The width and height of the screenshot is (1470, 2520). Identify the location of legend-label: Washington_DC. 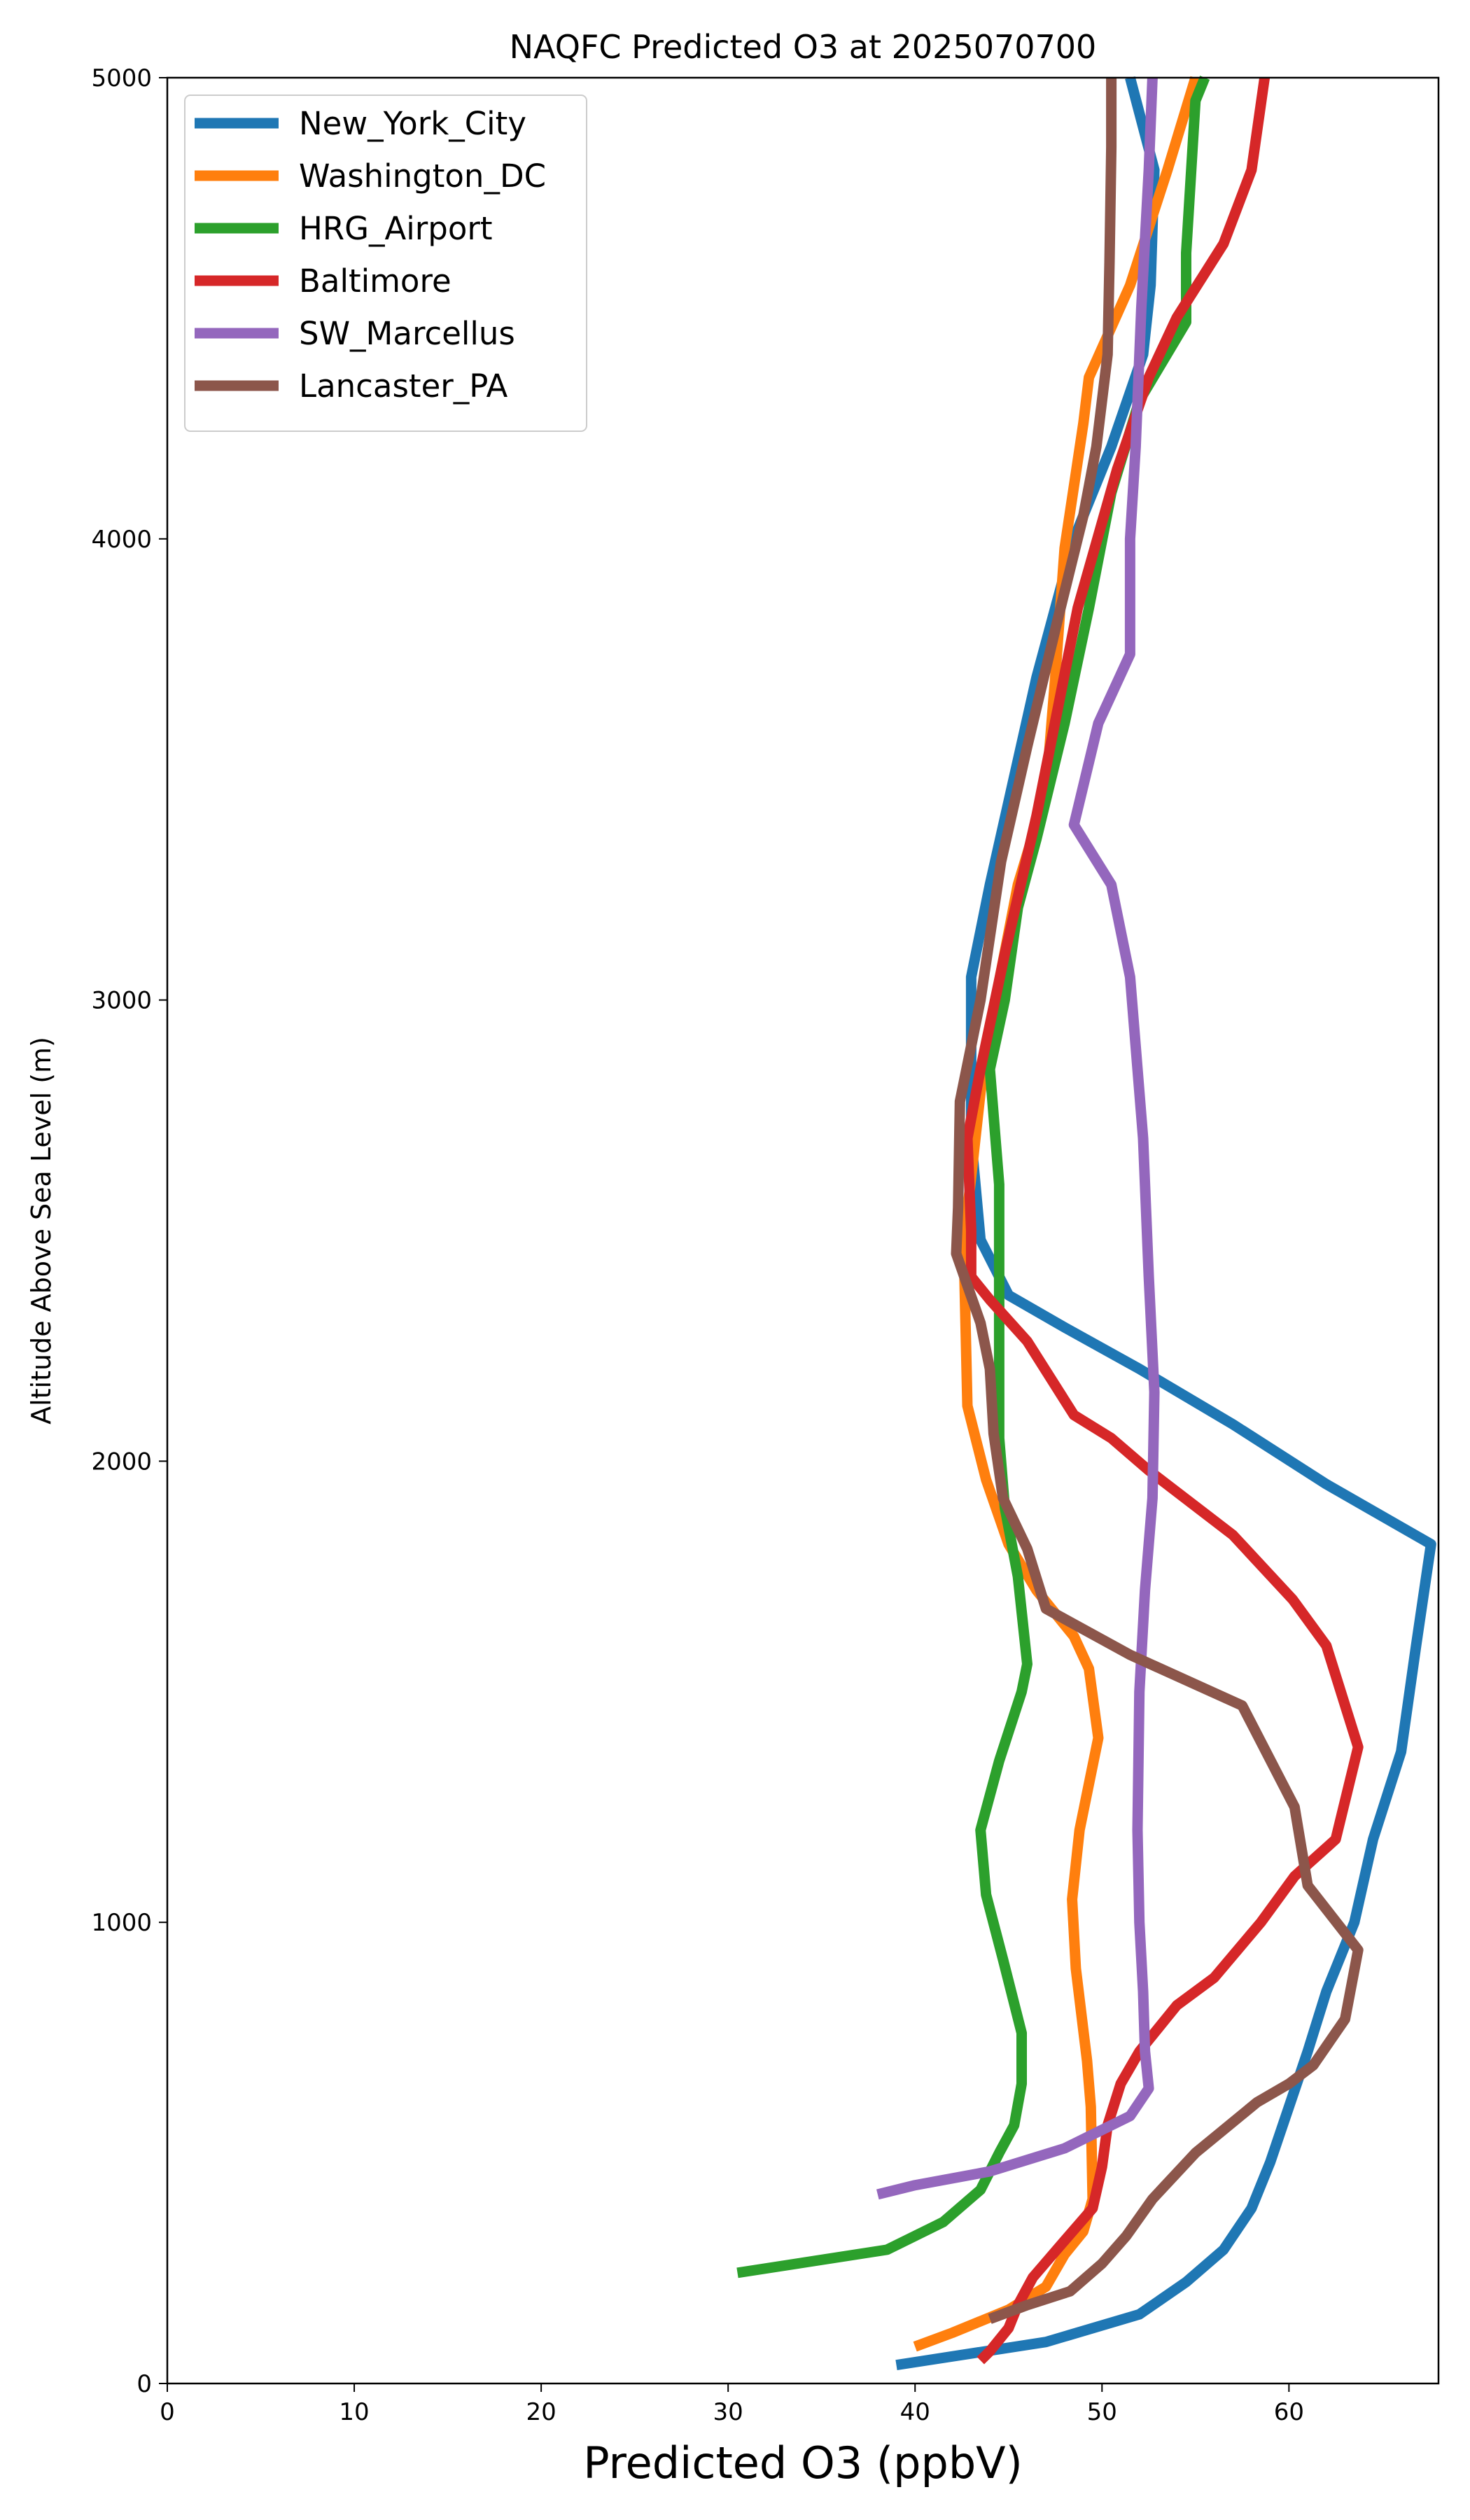
(422, 176).